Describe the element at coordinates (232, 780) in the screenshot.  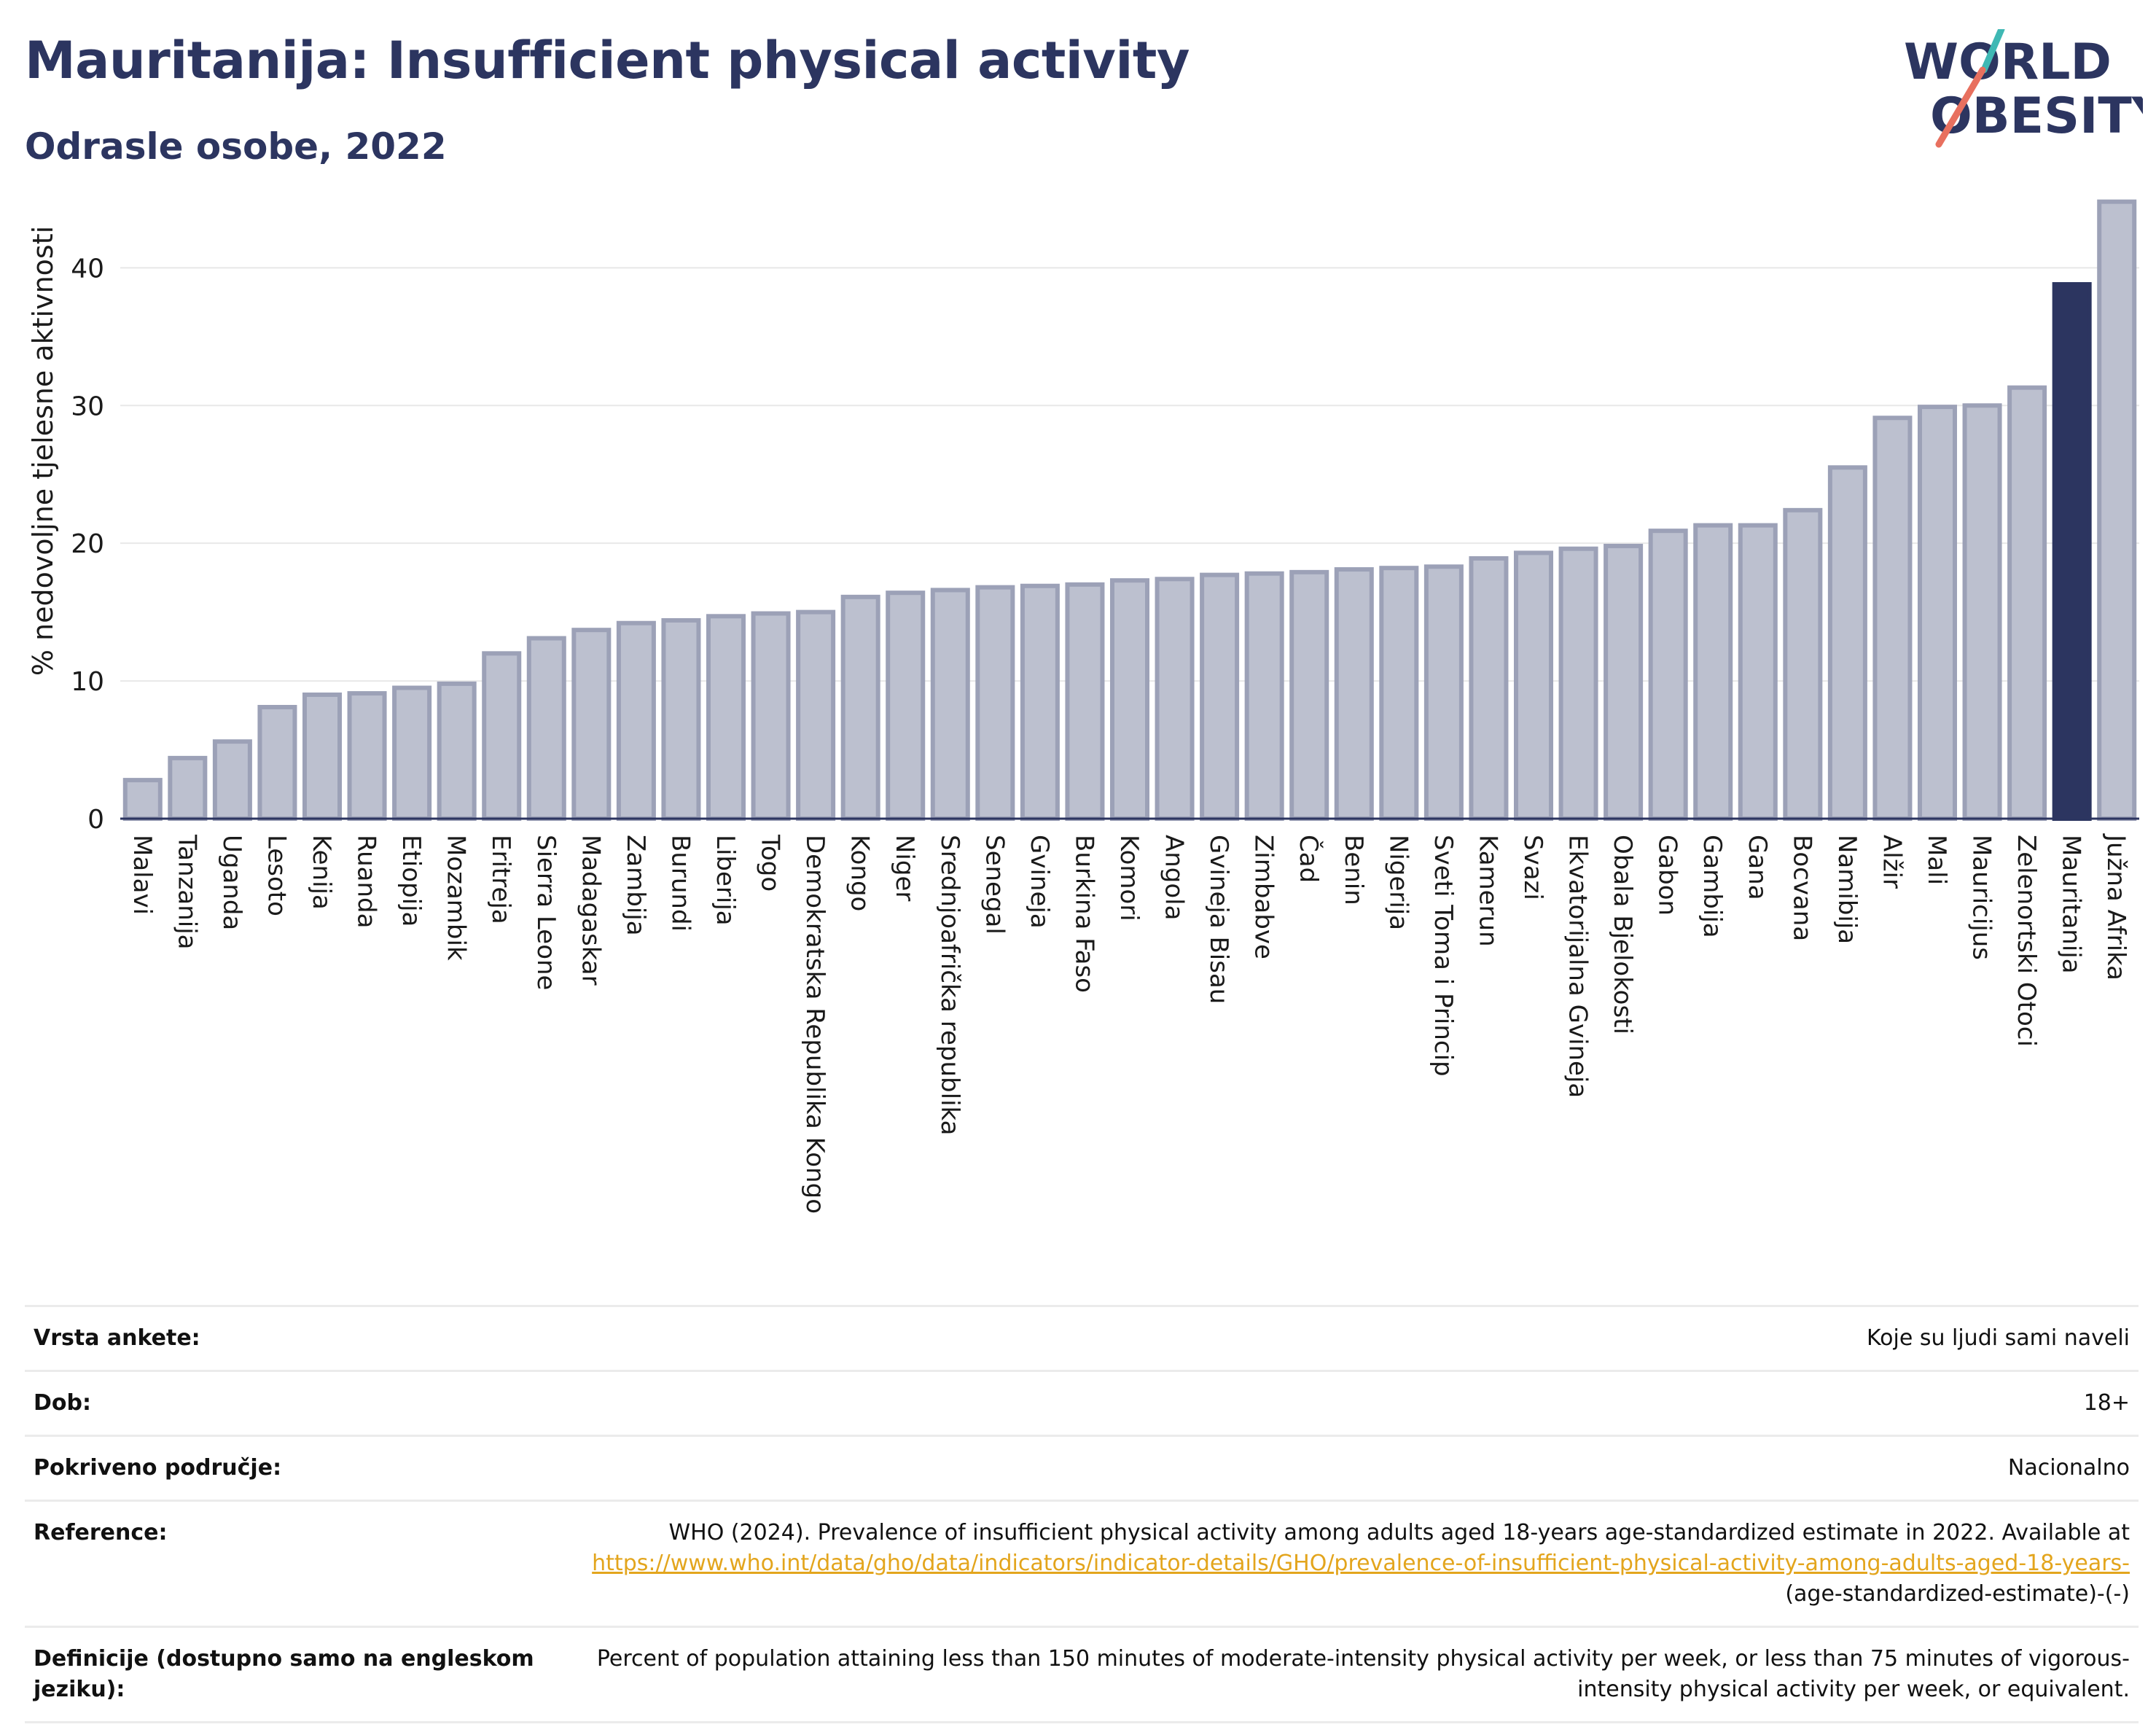
I see `bar-uganda` at that location.